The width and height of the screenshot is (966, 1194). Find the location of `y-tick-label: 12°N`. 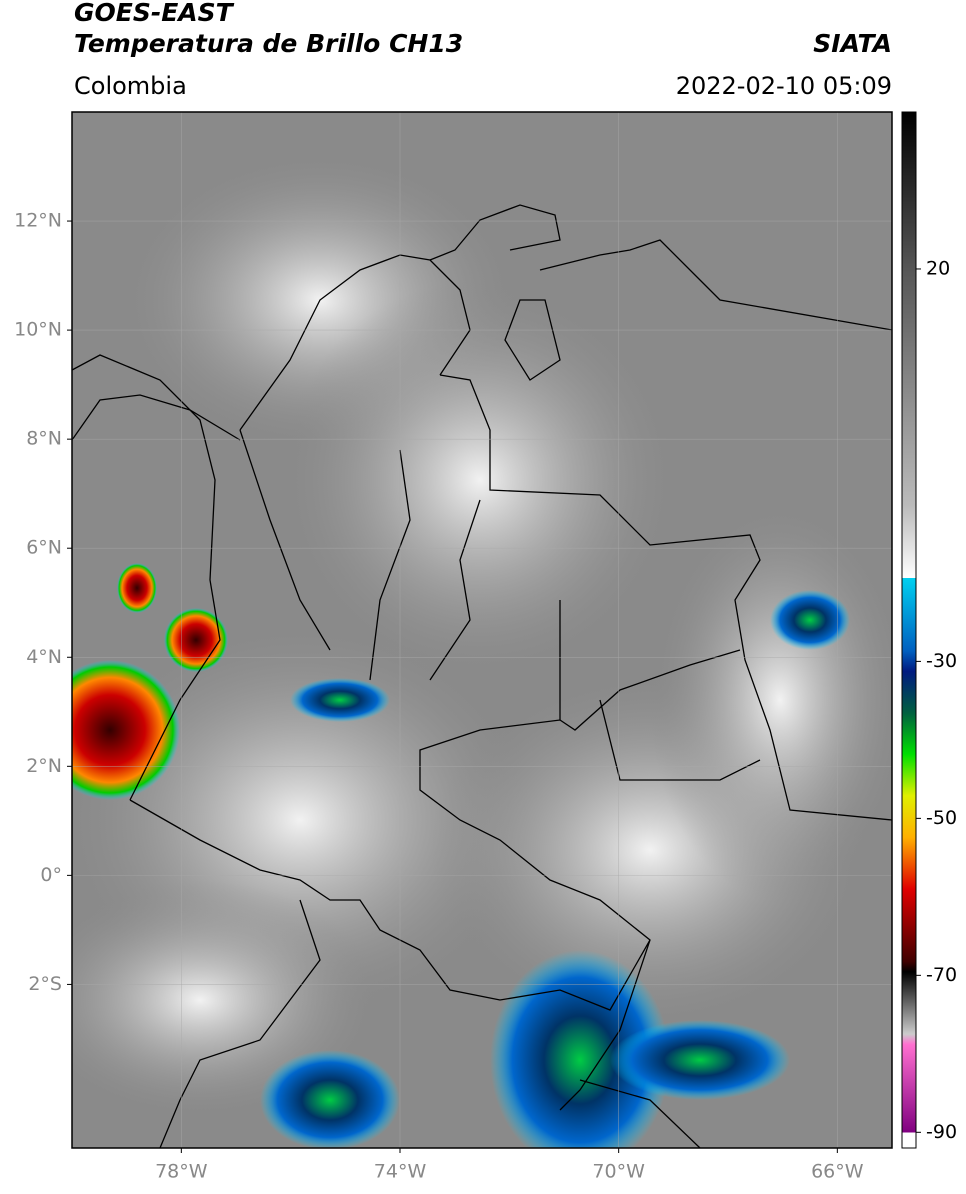

y-tick-label: 12°N is located at coordinates (38, 221).